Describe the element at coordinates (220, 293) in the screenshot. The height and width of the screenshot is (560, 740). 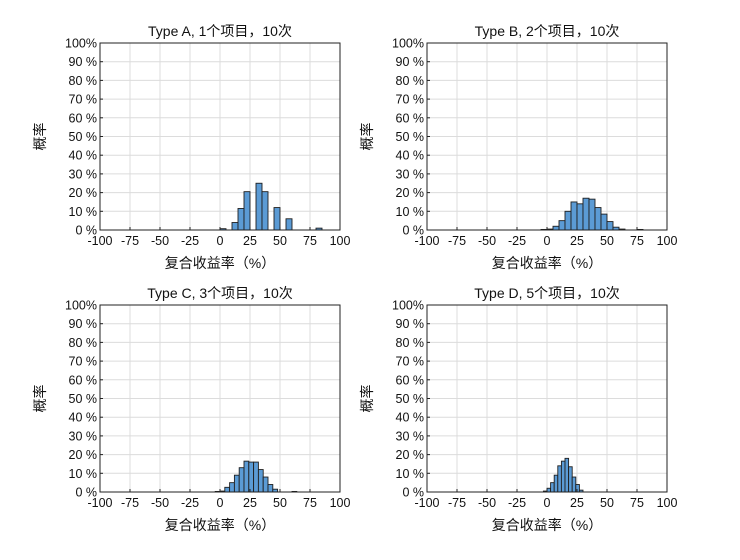
I see `chart-title: Type C, 3个项目，10次` at that location.